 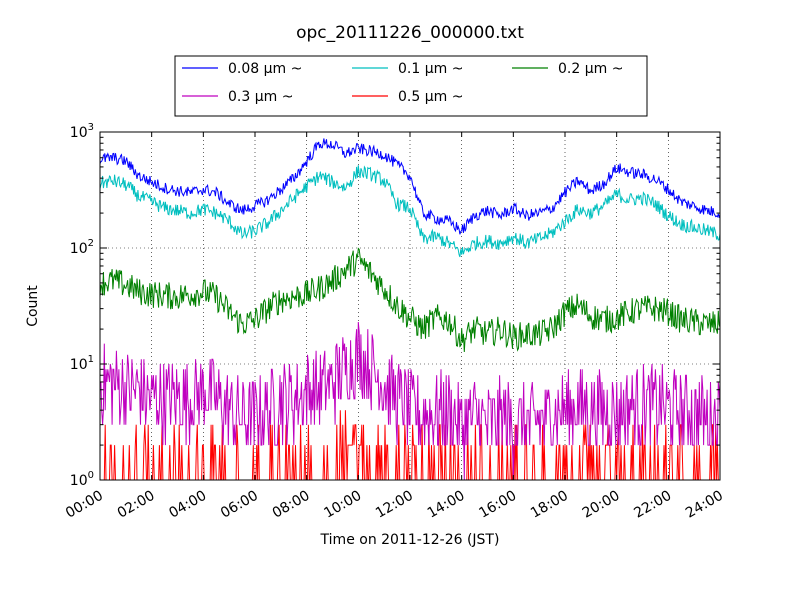 What do you see at coordinates (446, 505) in the screenshot?
I see `x-tick-label: 14:00` at bounding box center [446, 505].